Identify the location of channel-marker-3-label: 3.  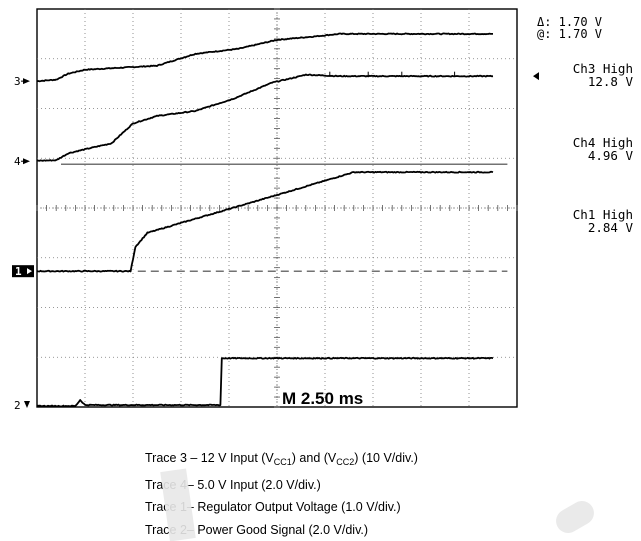
(17, 81).